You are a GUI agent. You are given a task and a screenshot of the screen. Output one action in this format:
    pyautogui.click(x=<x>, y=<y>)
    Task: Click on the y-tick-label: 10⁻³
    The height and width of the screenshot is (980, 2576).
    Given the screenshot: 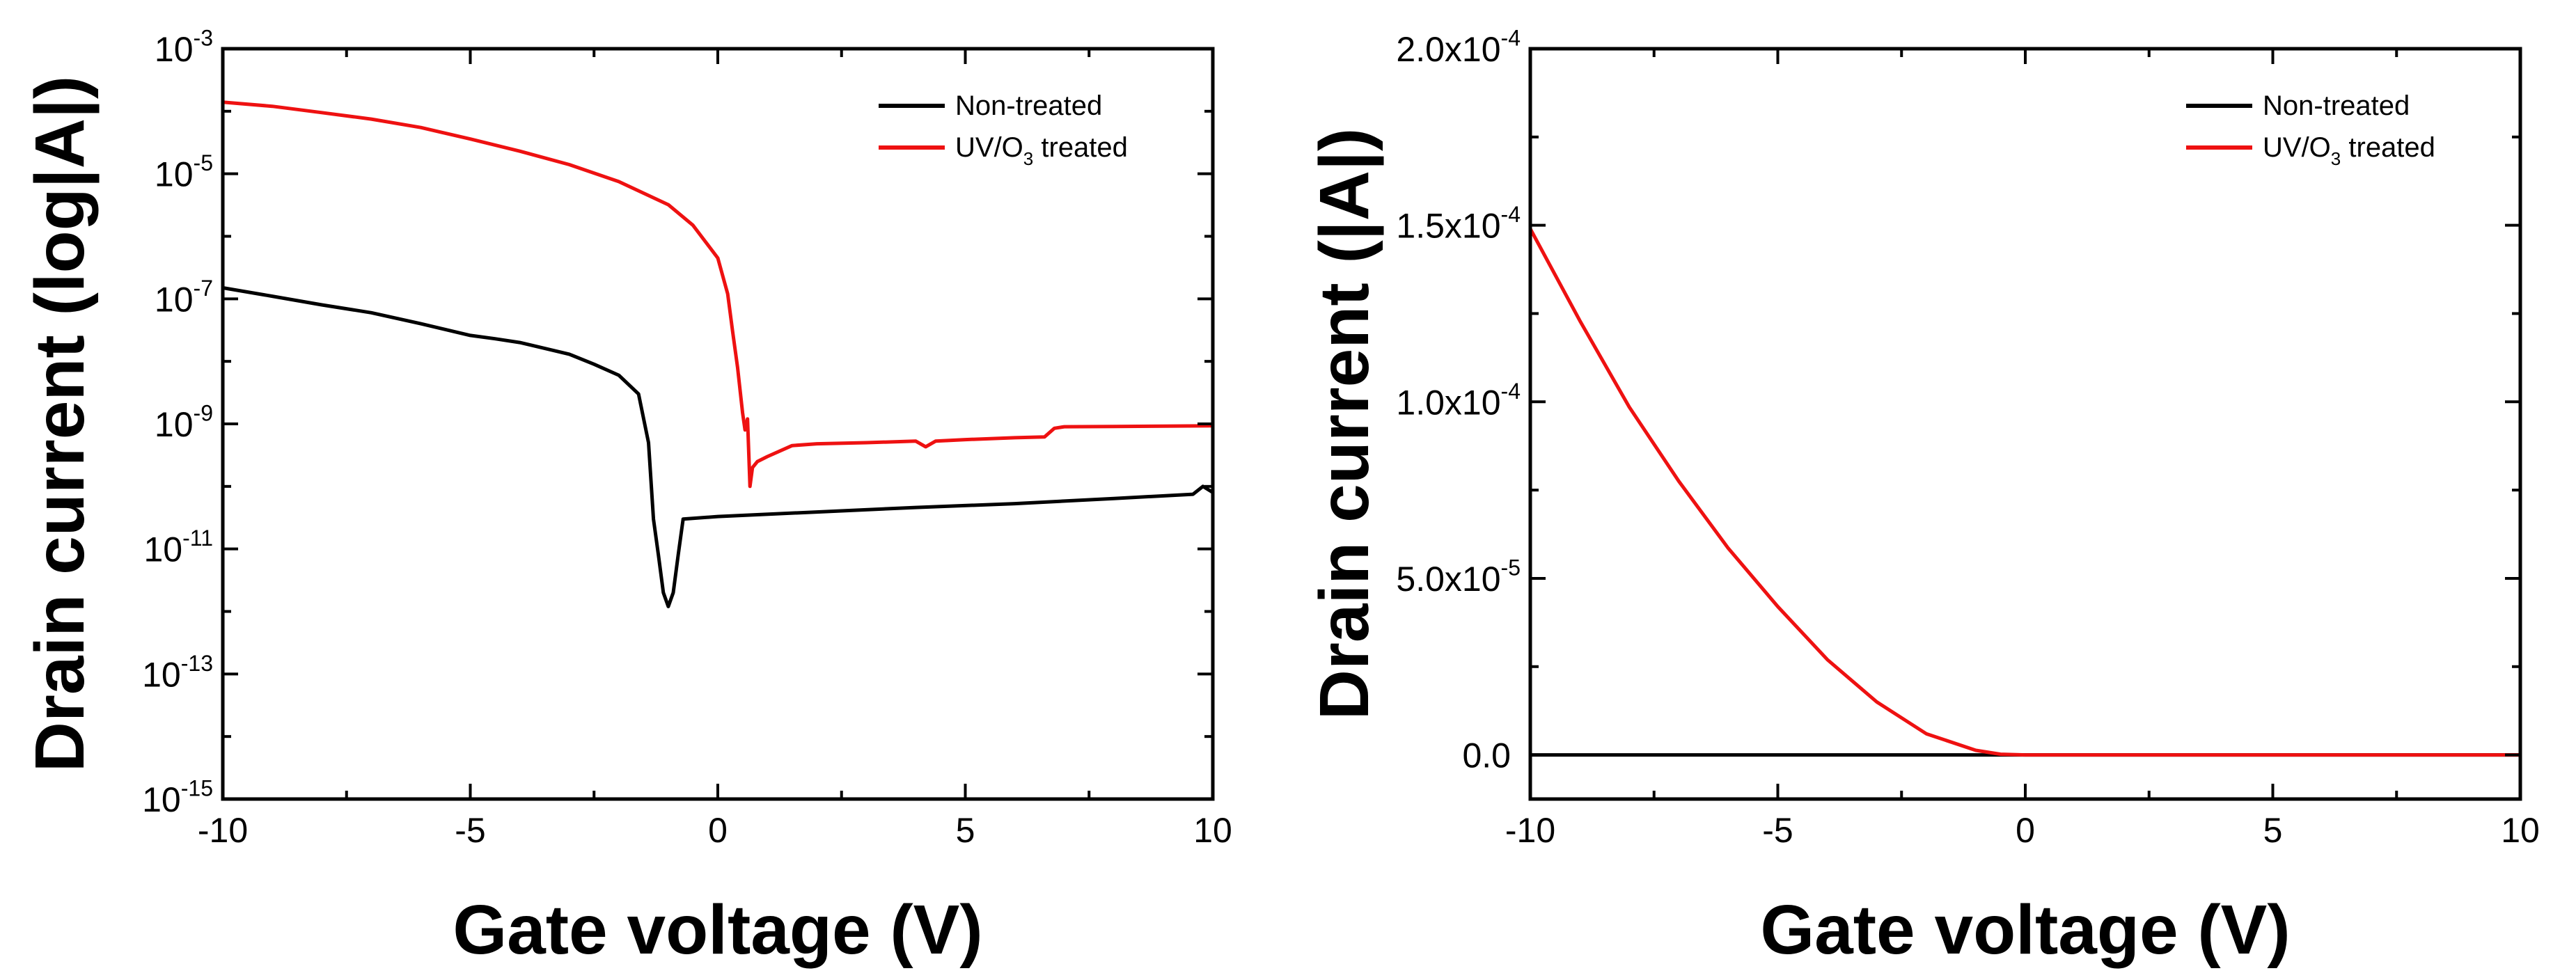 What is the action you would take?
    pyautogui.click(x=184, y=48)
    